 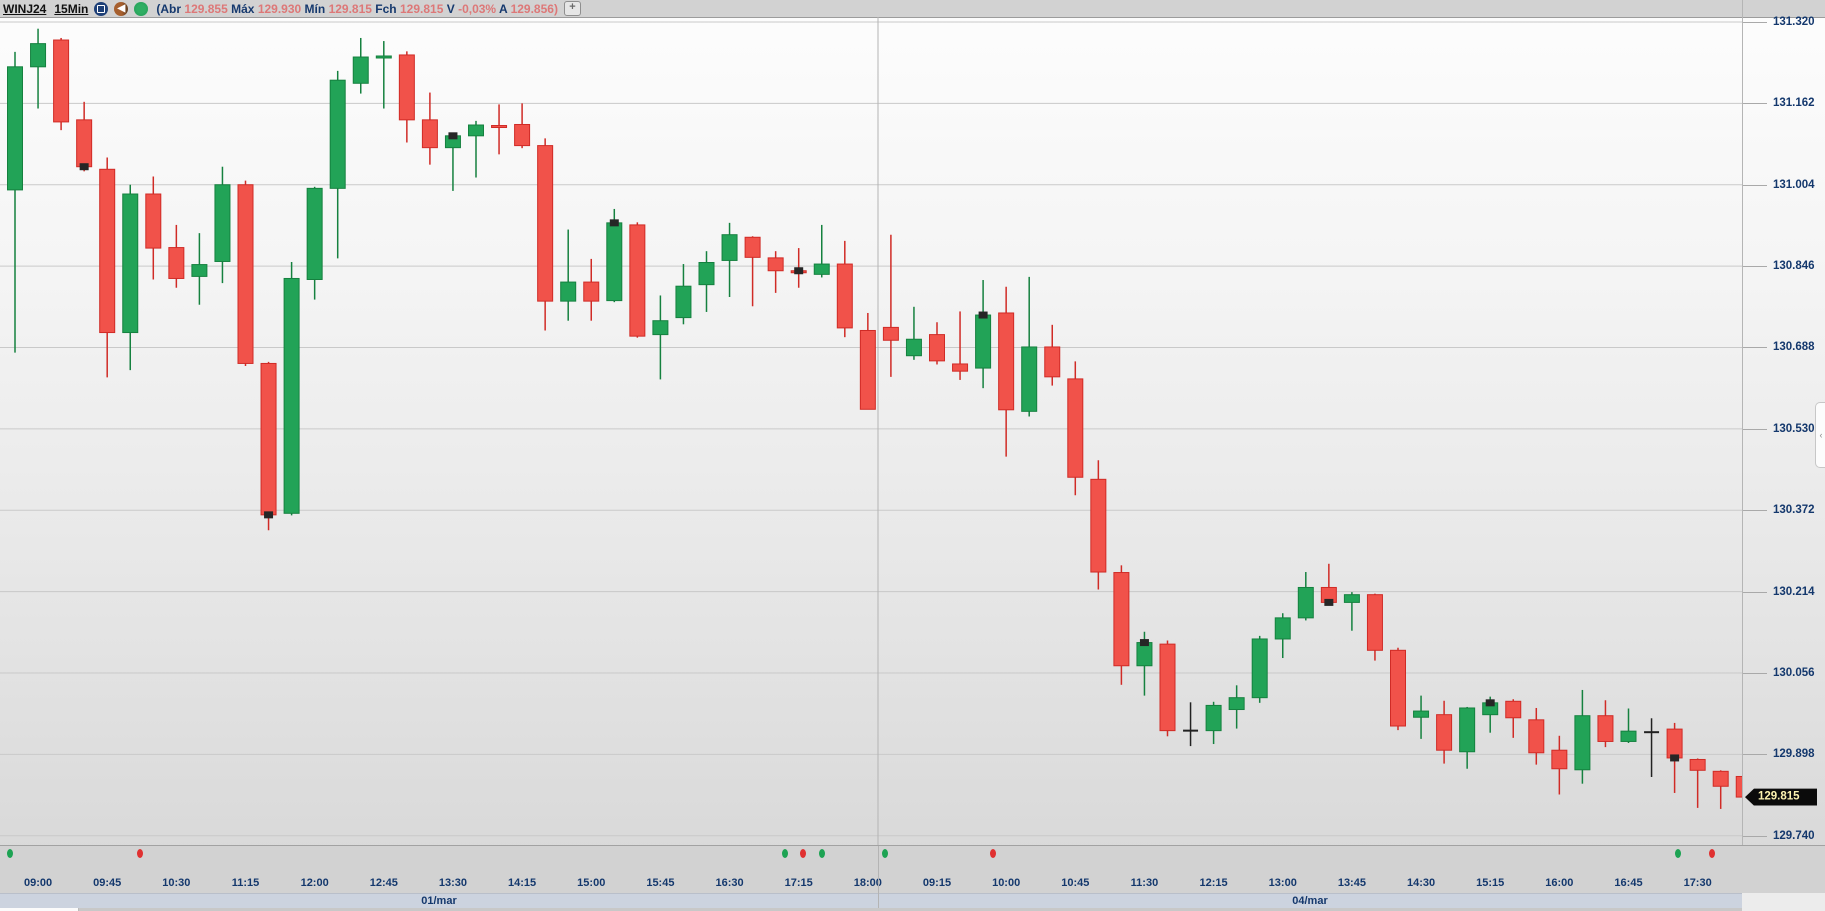 What do you see at coordinates (314, 883) in the screenshot?
I see `time-label: 12:00` at bounding box center [314, 883].